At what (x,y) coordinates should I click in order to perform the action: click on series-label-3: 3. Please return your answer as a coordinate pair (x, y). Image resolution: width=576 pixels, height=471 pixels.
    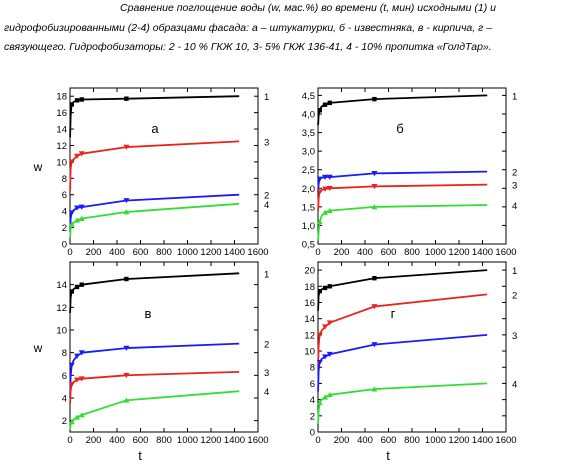
    Looking at the image, I should click on (514, 186).